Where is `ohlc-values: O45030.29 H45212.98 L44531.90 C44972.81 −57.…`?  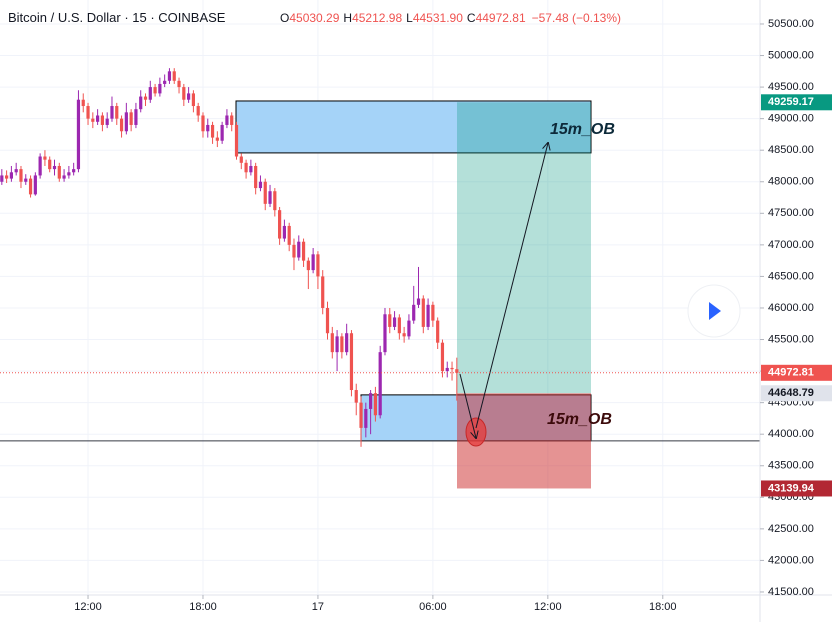 ohlc-values: O45030.29 H45212.98 L44531.90 C44972.81 −57.… is located at coordinates (450, 18).